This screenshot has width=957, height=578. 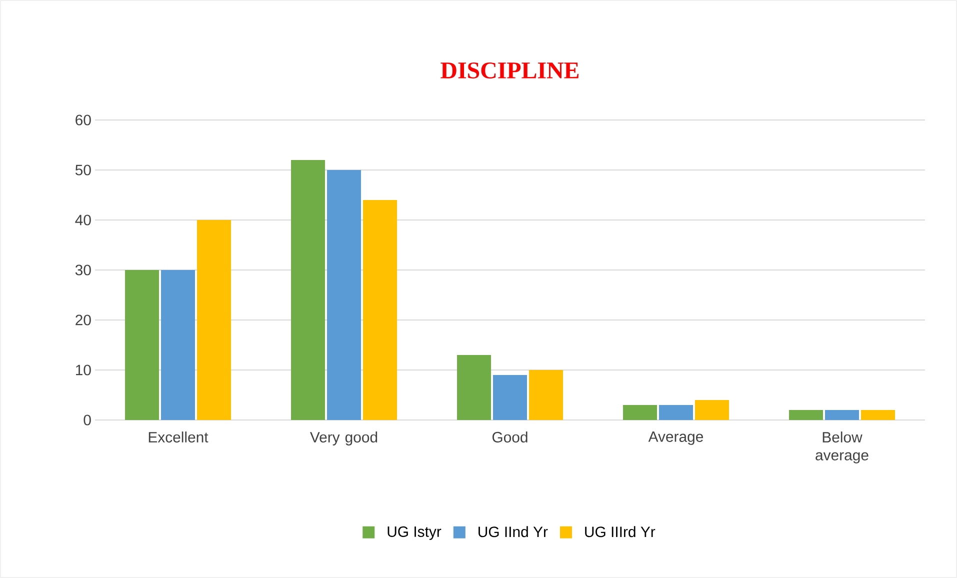 I want to click on x-tick-label: Excellent, so click(x=178, y=437).